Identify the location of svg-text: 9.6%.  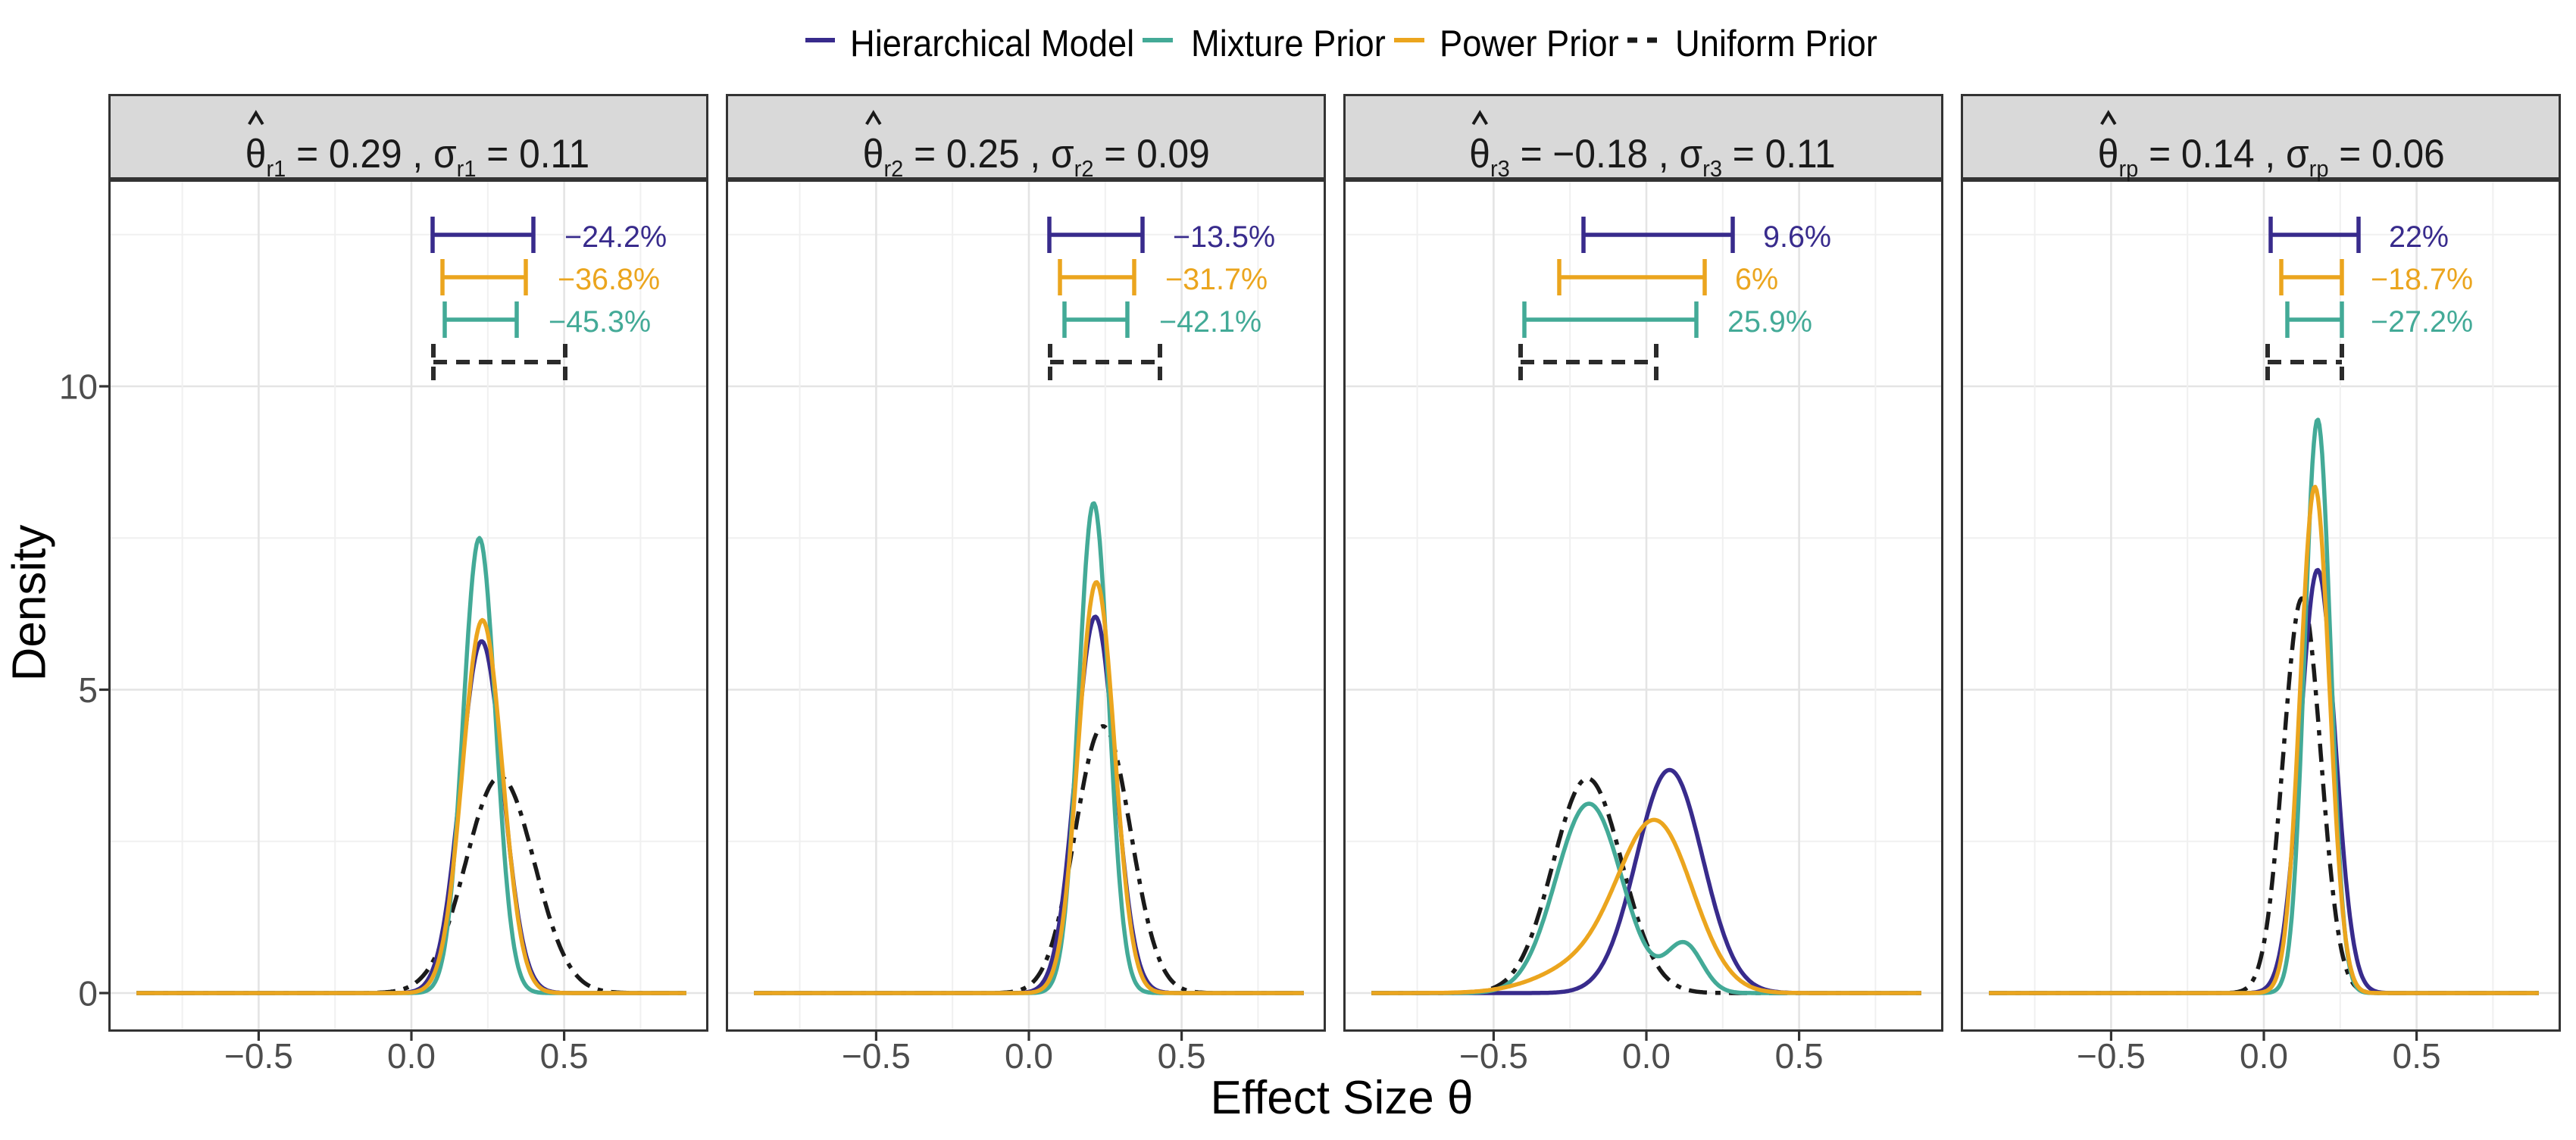
(1797, 237).